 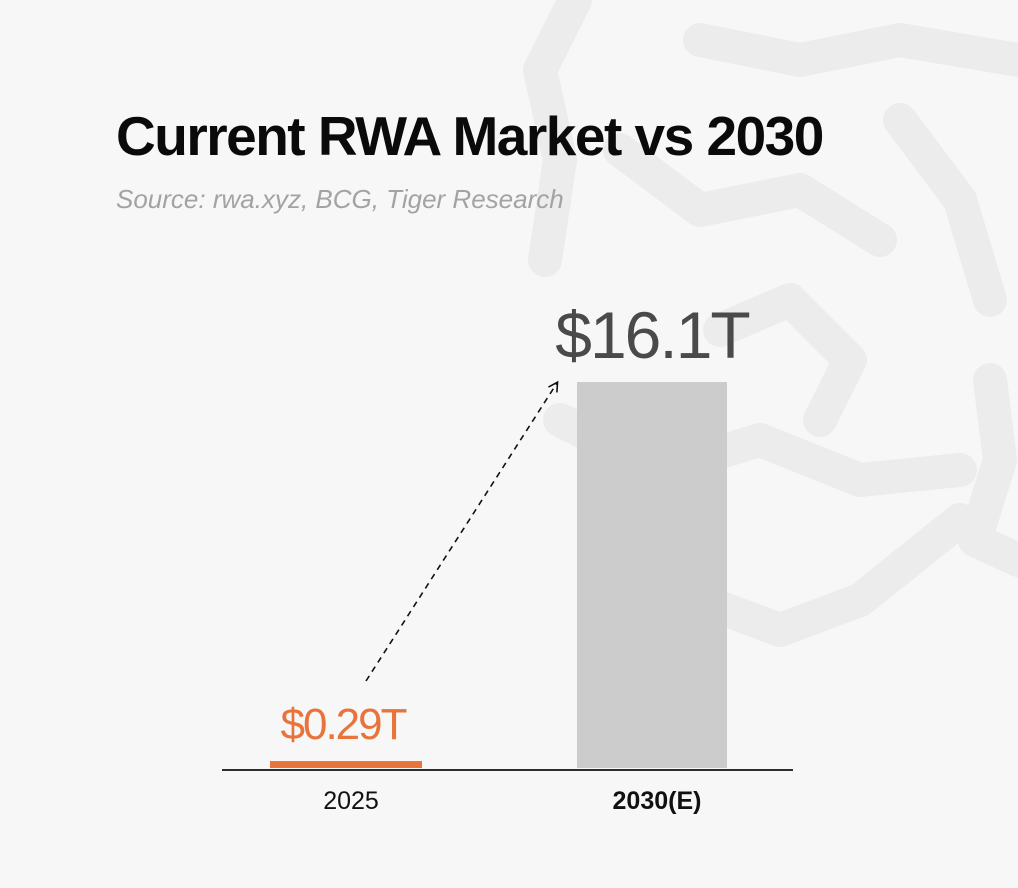 I want to click on bar-2030-e, so click(x=652, y=575).